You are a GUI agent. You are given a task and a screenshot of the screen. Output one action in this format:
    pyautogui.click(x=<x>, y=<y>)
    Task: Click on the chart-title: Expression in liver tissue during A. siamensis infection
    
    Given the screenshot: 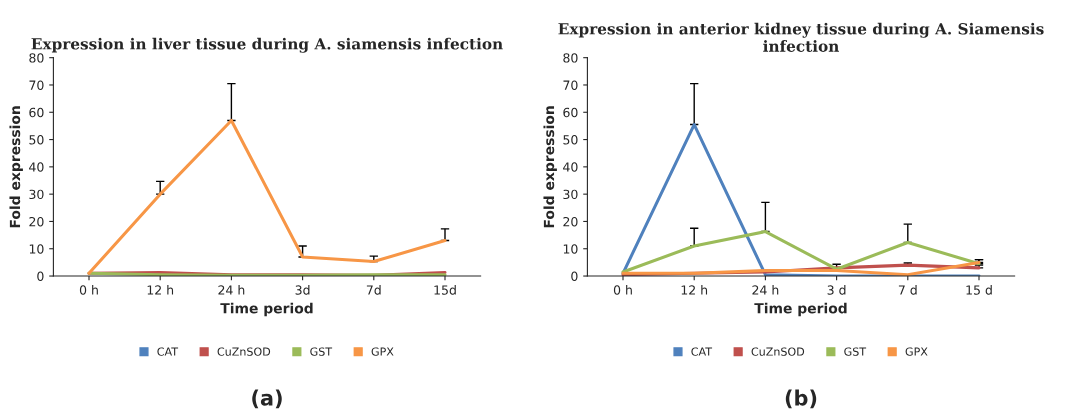 What is the action you would take?
    pyautogui.click(x=267, y=45)
    